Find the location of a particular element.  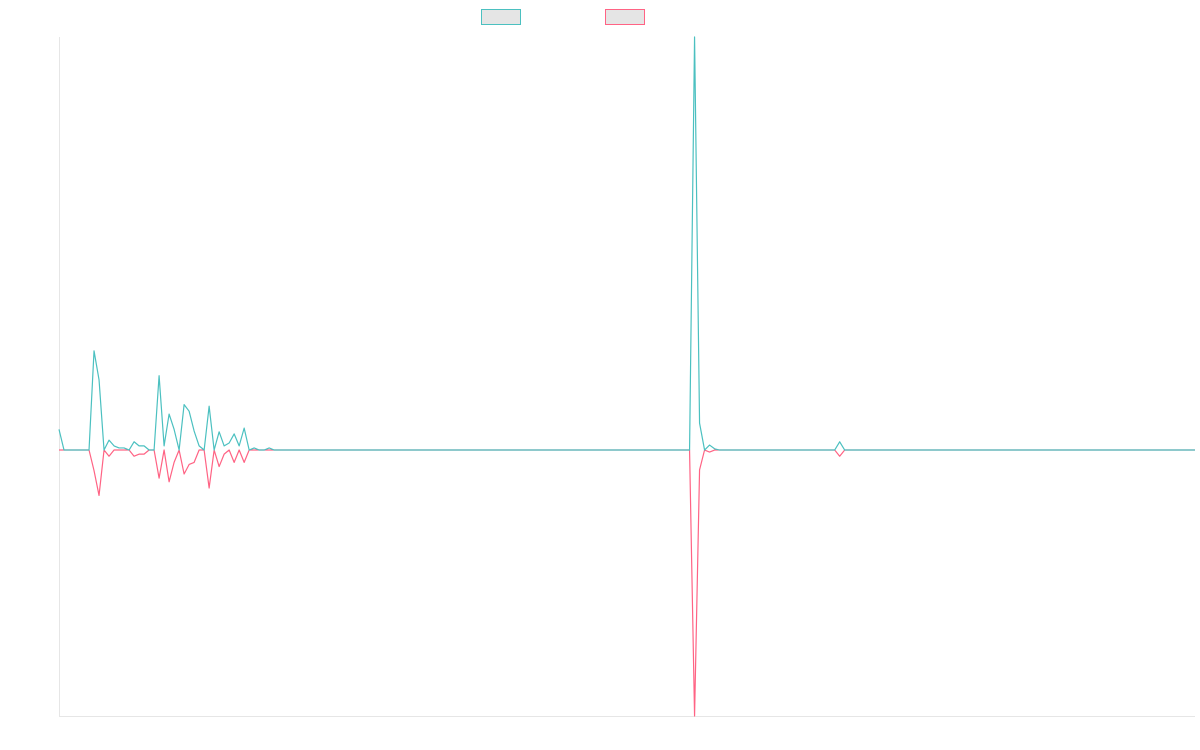

legend is located at coordinates (600, 18).